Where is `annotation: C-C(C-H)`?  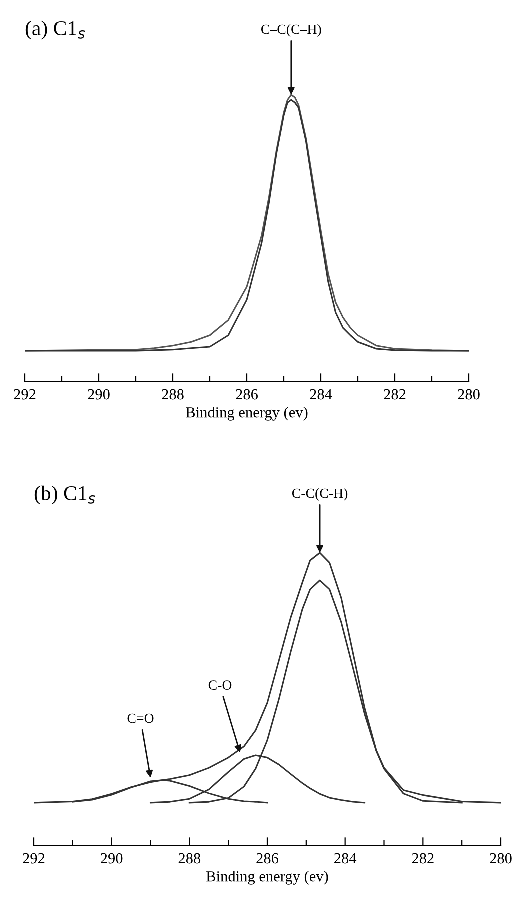 annotation: C-C(C-H) is located at coordinates (320, 494).